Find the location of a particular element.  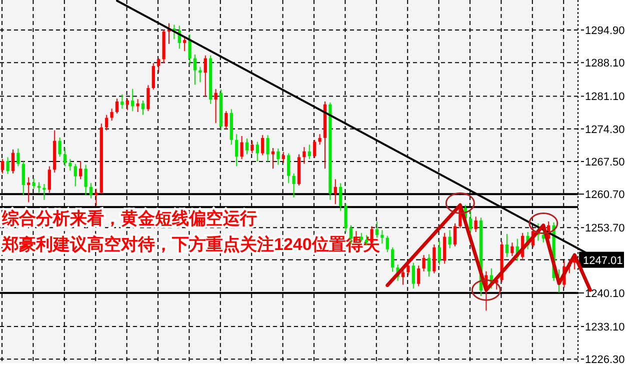

y-tick-label: 1240.10 is located at coordinates (605, 294).